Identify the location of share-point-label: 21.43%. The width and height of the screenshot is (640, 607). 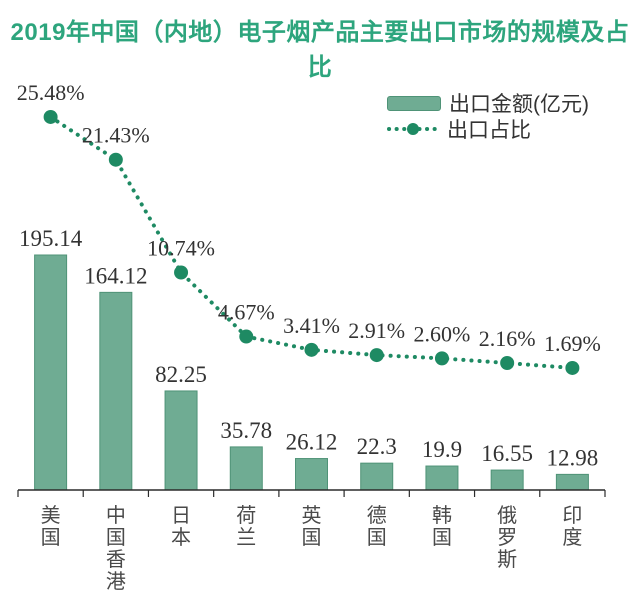
(116, 135).